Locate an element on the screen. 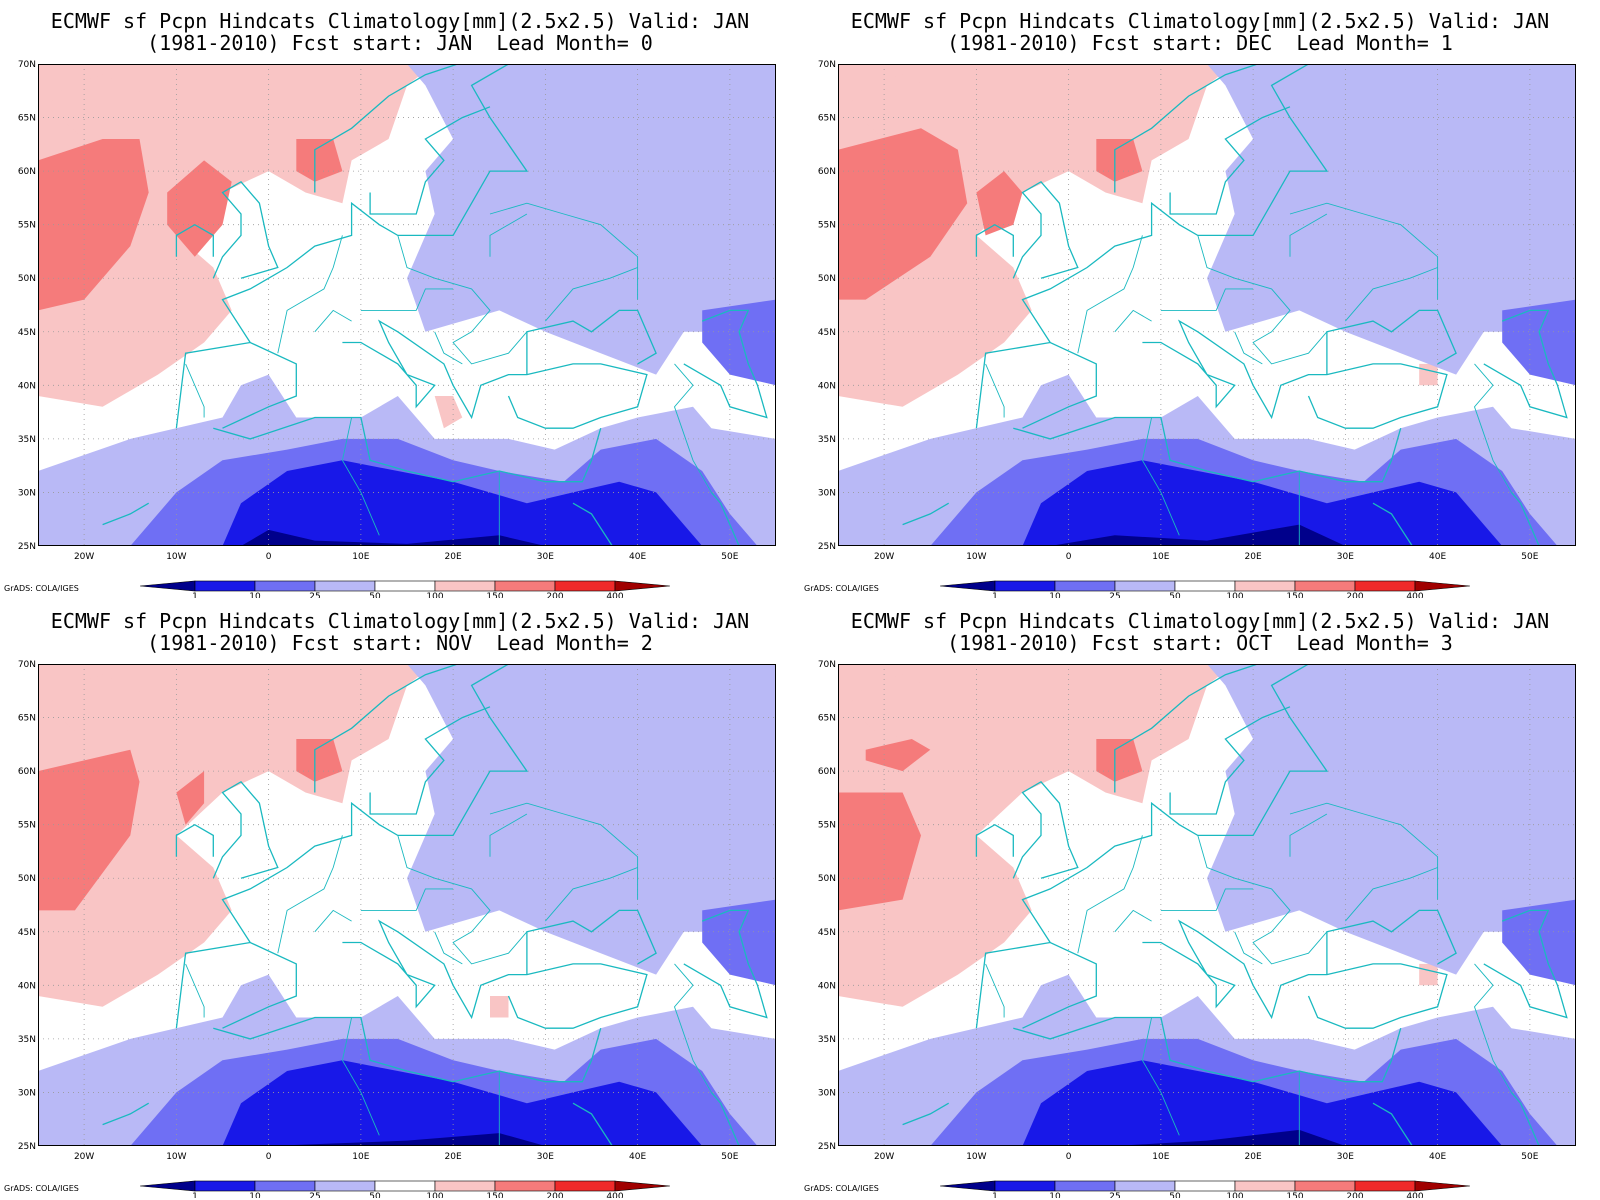  lat-tick-label: 55N is located at coordinates (27, 826).